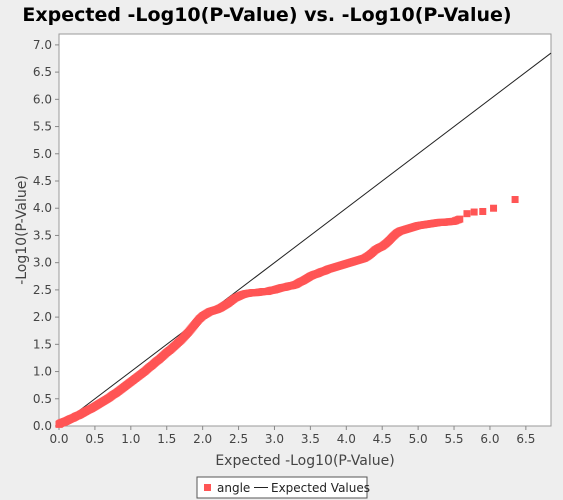 The width and height of the screenshot is (563, 500). Describe the element at coordinates (310, 439) in the screenshot. I see `x-tick-label: 3.5` at that location.